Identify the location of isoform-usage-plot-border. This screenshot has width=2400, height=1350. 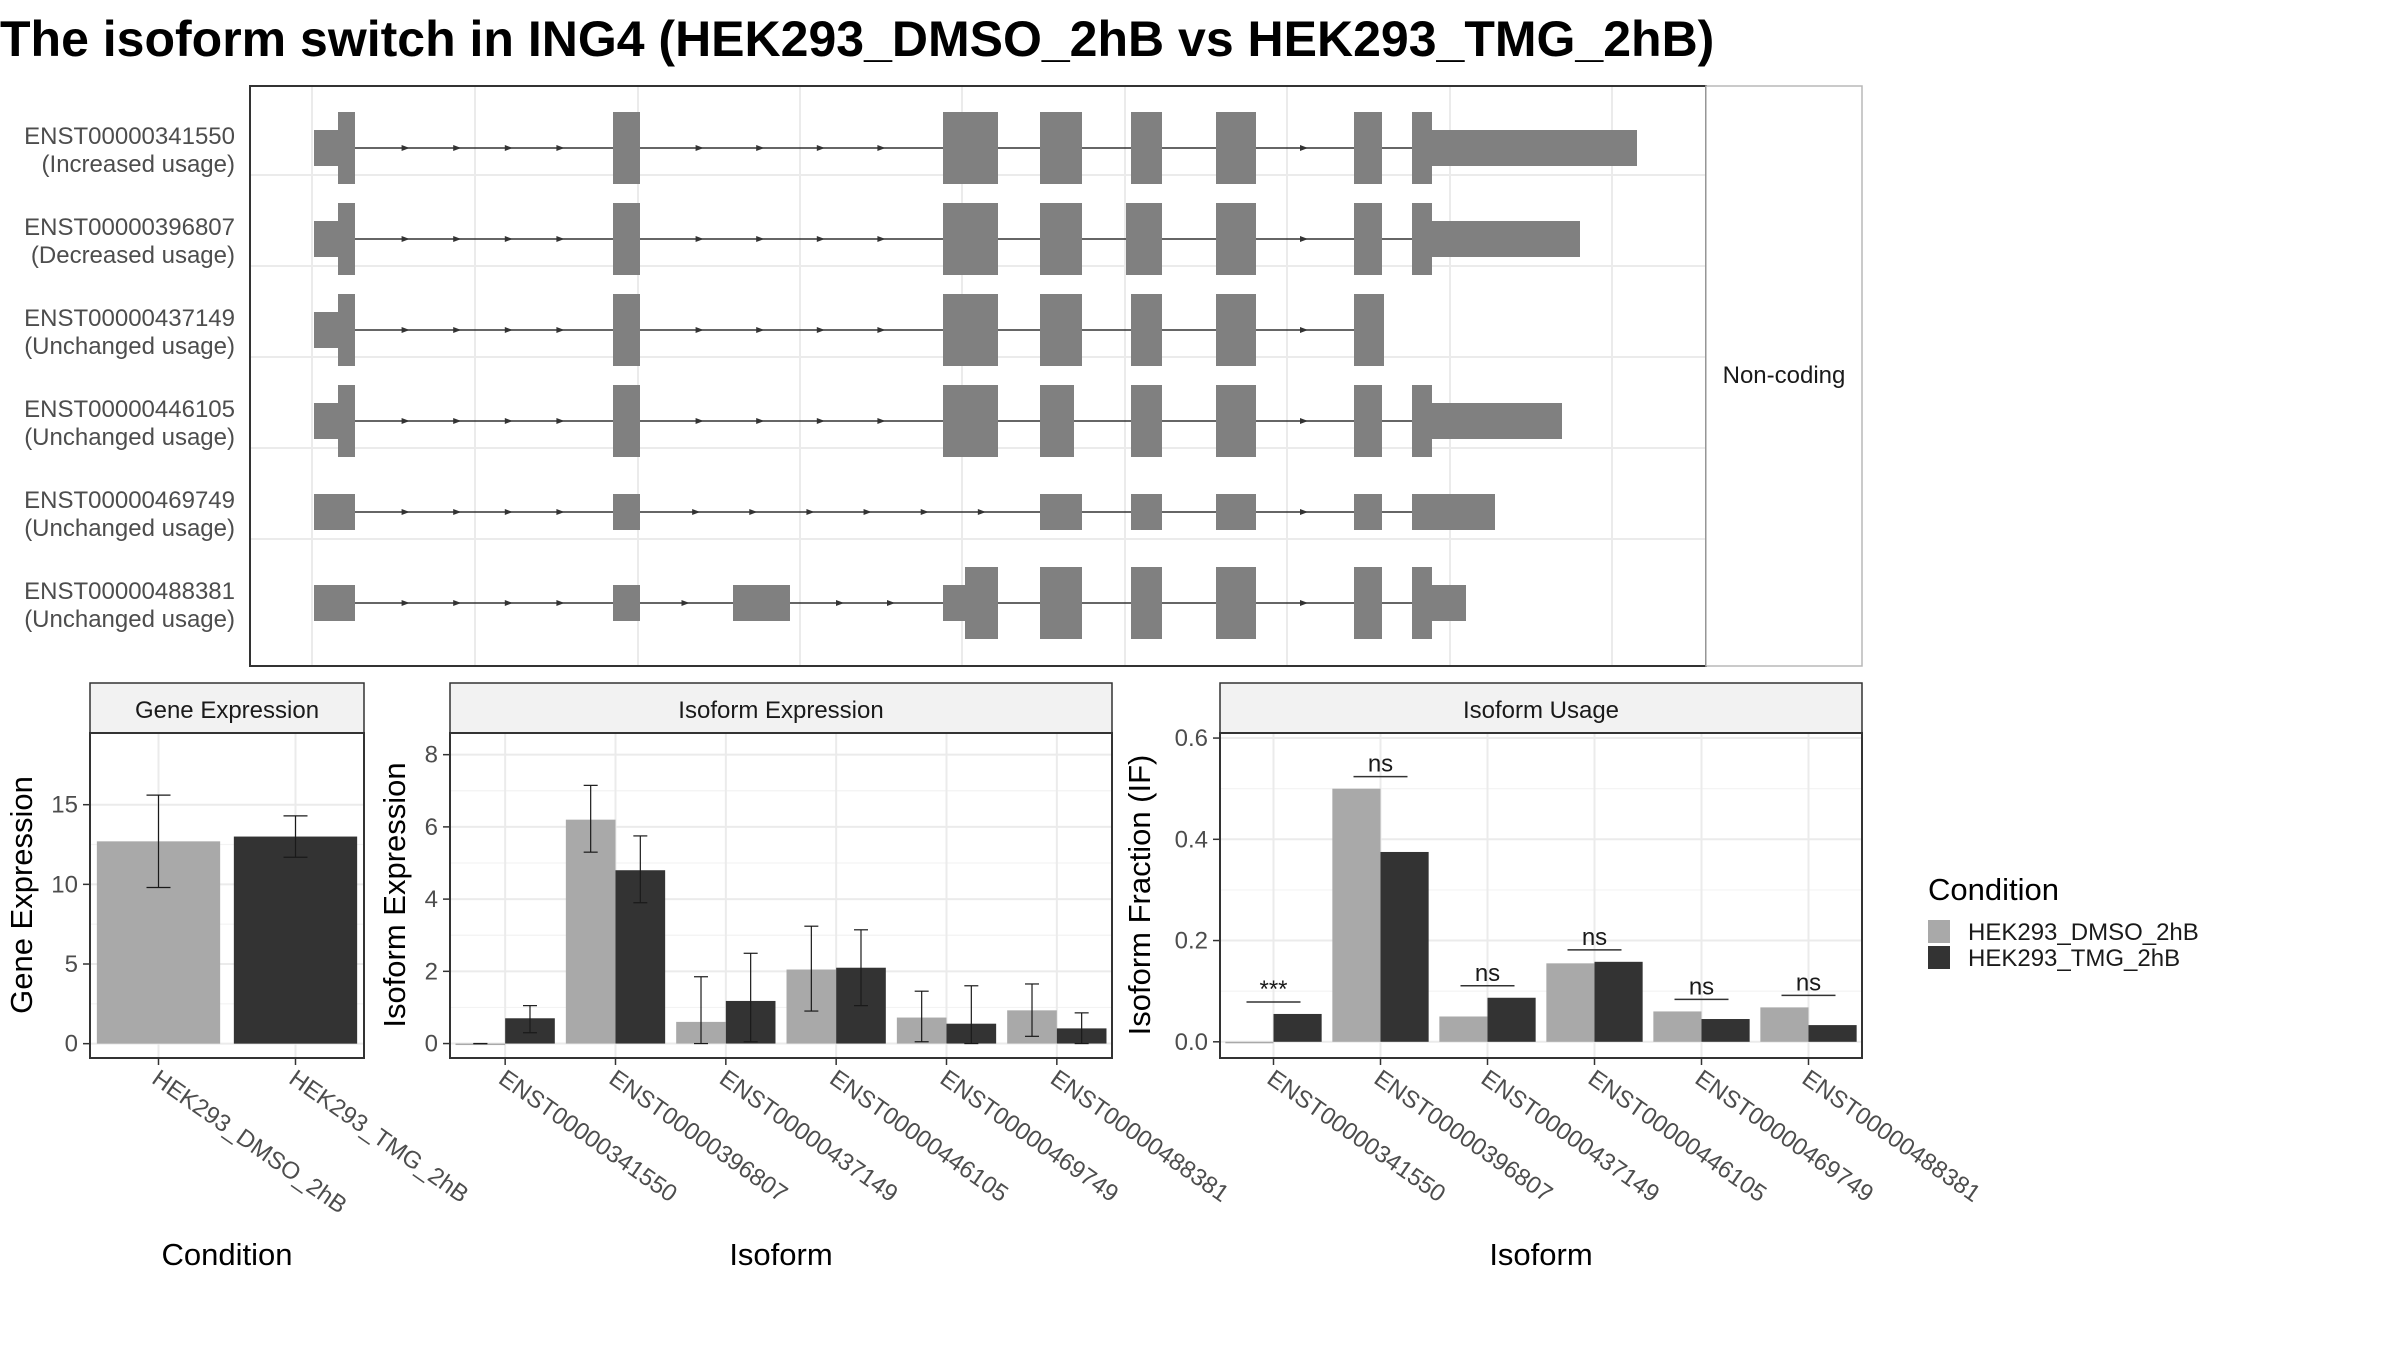
(1541, 895).